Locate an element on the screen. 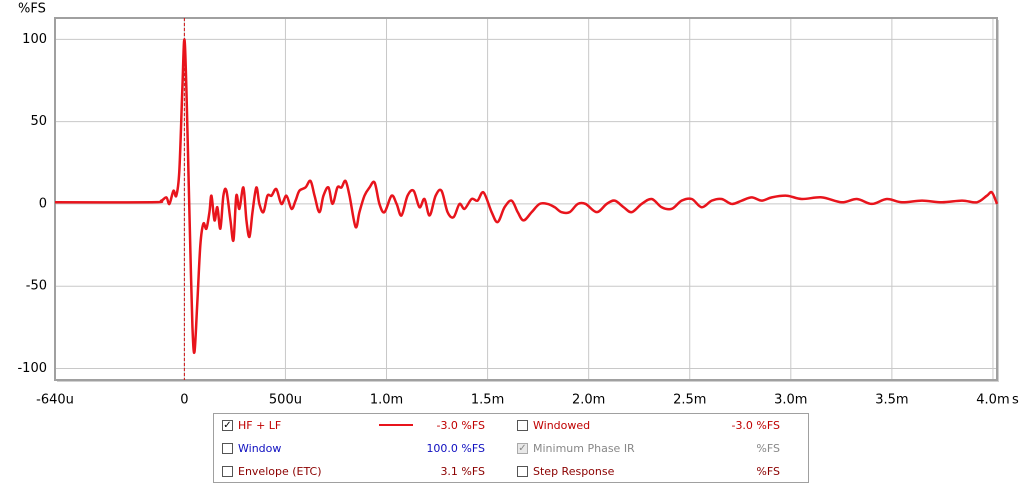 The image size is (1024, 485). legend-name: Window is located at coordinates (260, 448).